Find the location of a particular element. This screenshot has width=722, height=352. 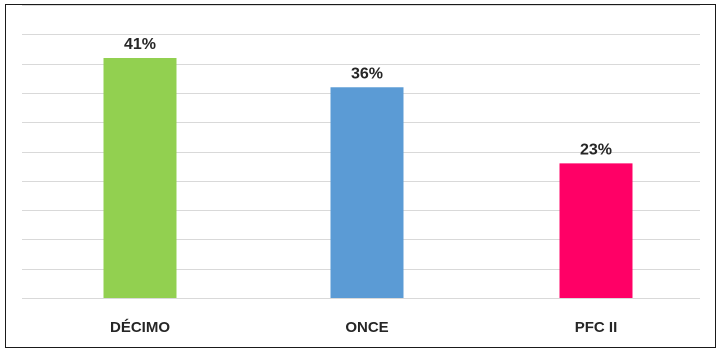

category-label-1: DÉCIMO is located at coordinates (140, 327).